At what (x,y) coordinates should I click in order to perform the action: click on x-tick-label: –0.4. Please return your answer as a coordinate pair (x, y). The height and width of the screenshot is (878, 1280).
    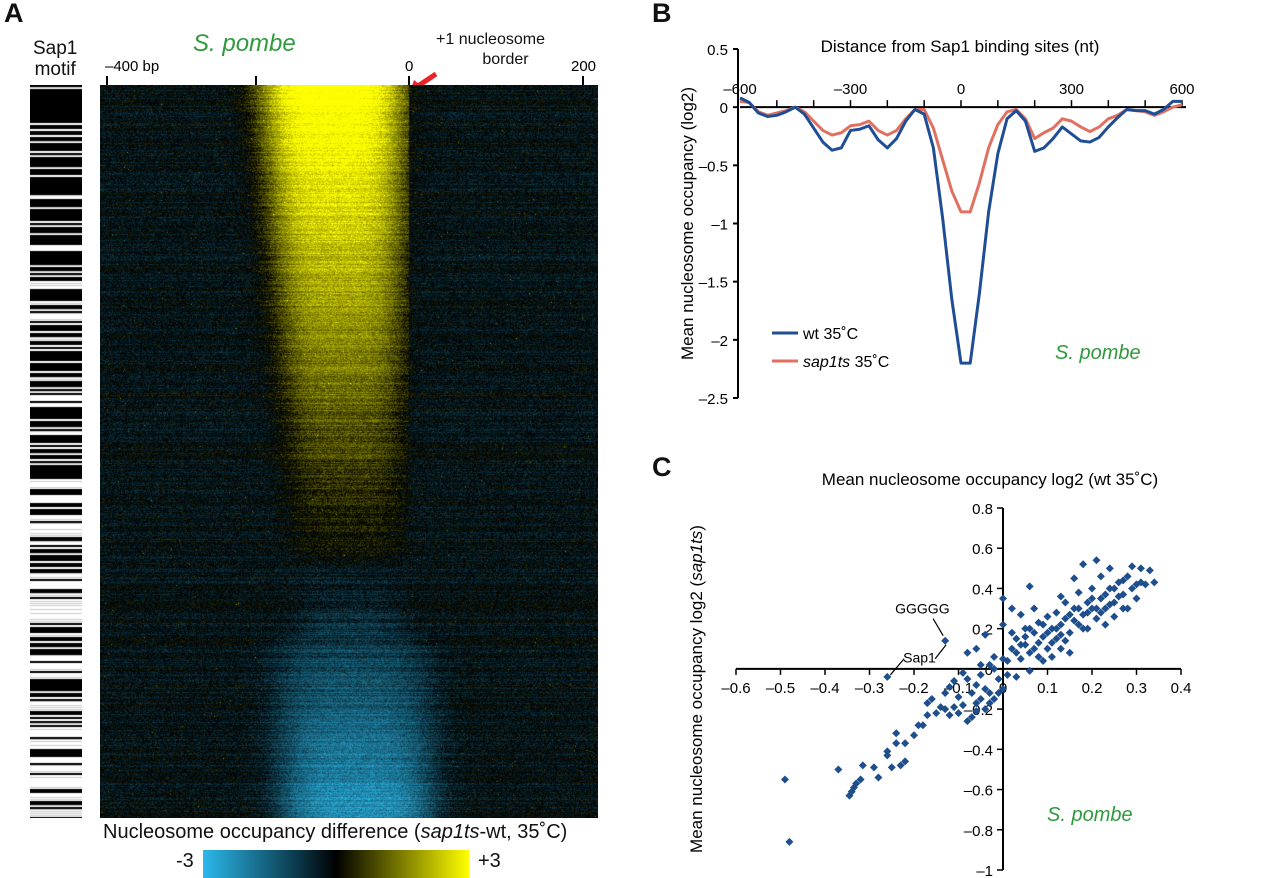
    Looking at the image, I should click on (824, 688).